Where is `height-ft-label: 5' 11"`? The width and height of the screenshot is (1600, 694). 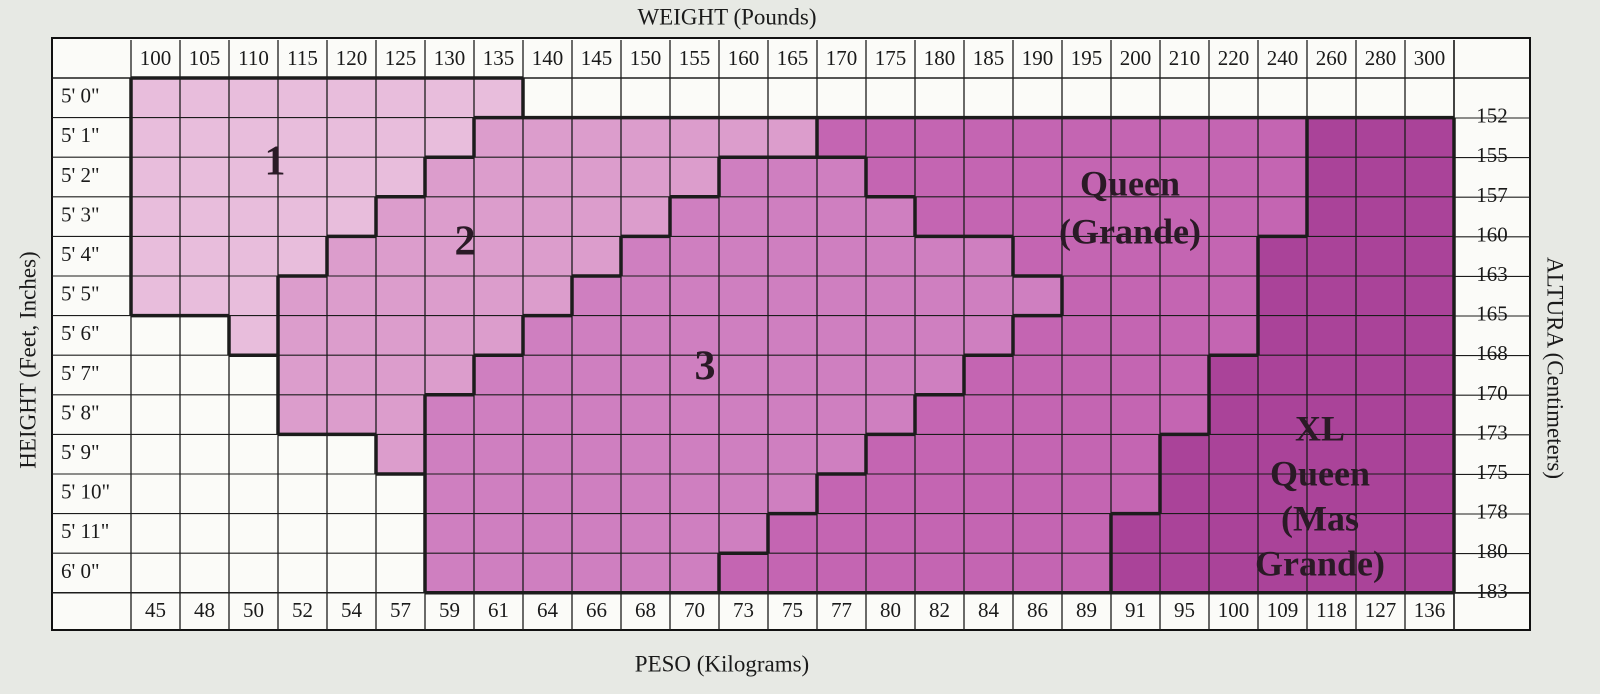 height-ft-label: 5' 11" is located at coordinates (85, 531).